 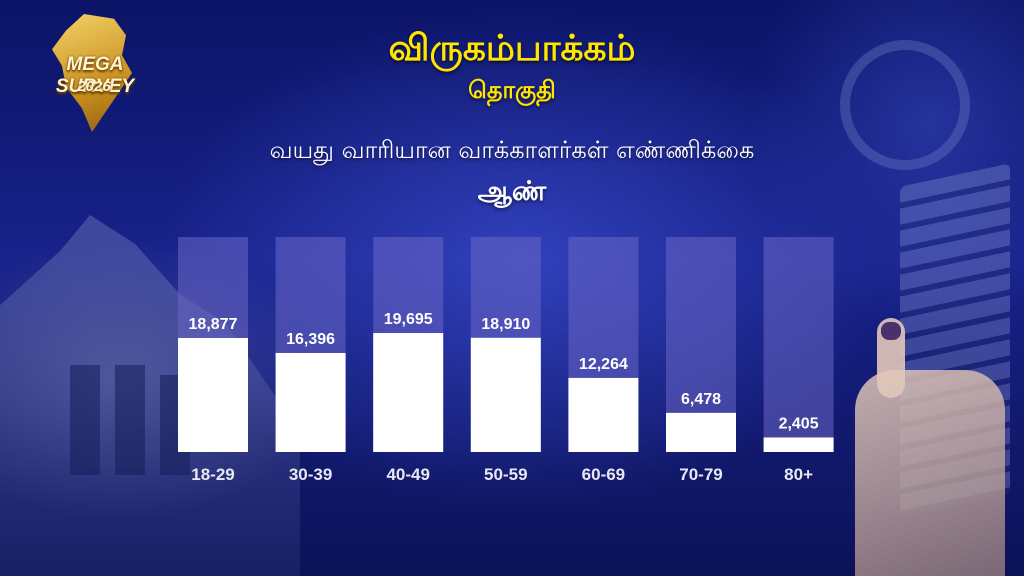 What do you see at coordinates (603, 474) in the screenshot?
I see `category-label: 60-69` at bounding box center [603, 474].